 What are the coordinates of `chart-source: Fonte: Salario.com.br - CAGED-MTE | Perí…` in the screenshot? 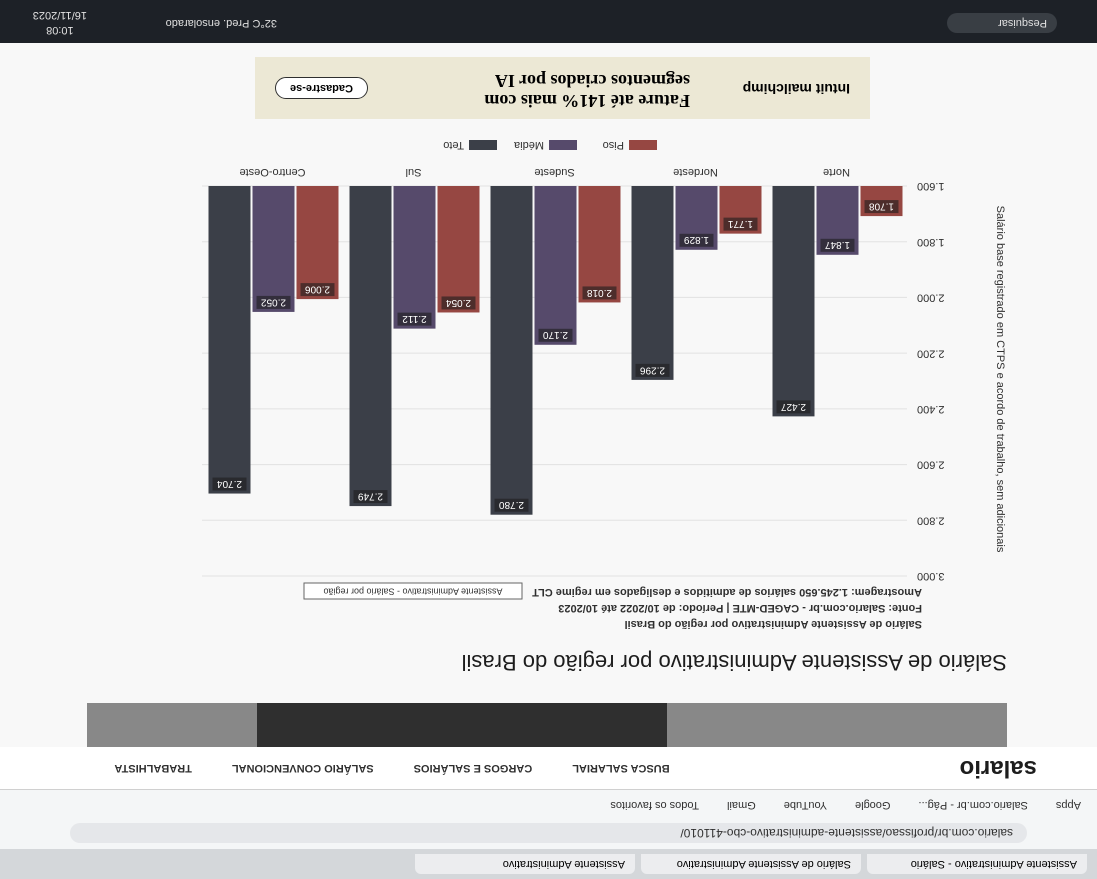 It's located at (740, 608).